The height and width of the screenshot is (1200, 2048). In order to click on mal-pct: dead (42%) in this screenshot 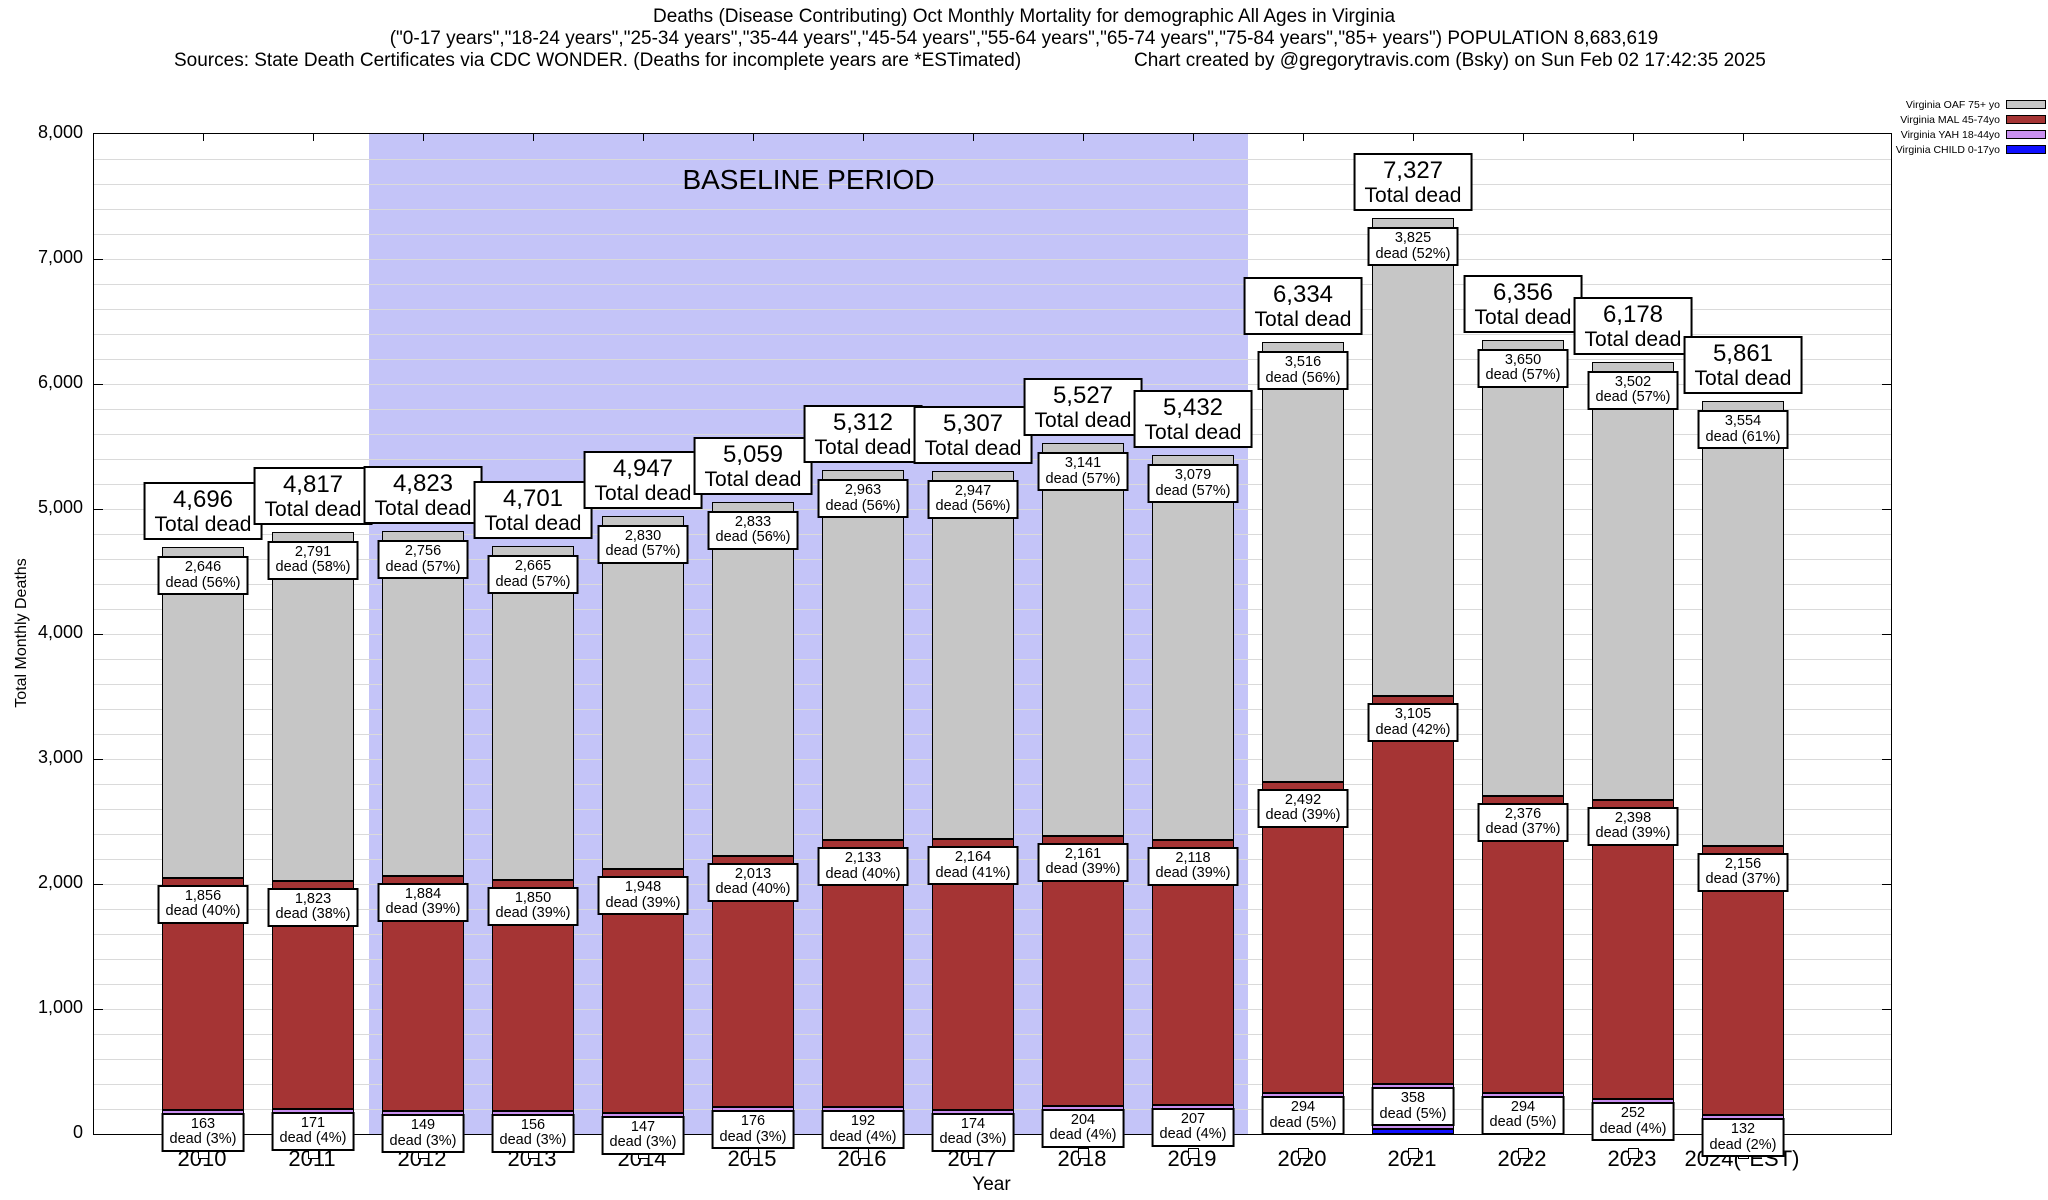, I will do `click(1413, 729)`.